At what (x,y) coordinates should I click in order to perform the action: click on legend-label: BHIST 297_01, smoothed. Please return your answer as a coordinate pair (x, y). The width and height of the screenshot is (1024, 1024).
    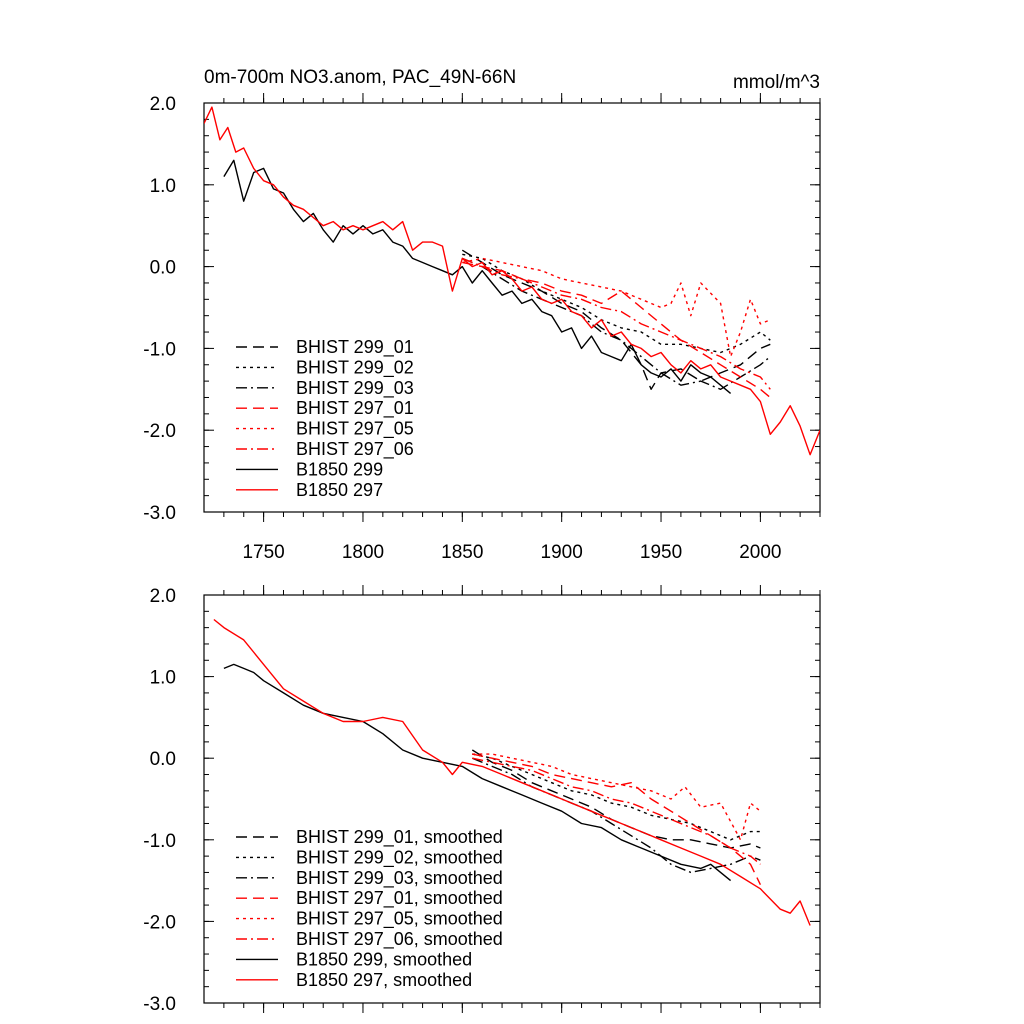
    Looking at the image, I should click on (399, 898).